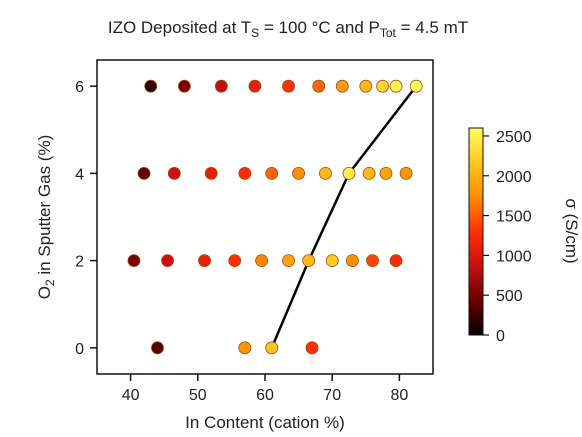  Describe the element at coordinates (500, 336) in the screenshot. I see `colorbar-tick-label: 0` at that location.